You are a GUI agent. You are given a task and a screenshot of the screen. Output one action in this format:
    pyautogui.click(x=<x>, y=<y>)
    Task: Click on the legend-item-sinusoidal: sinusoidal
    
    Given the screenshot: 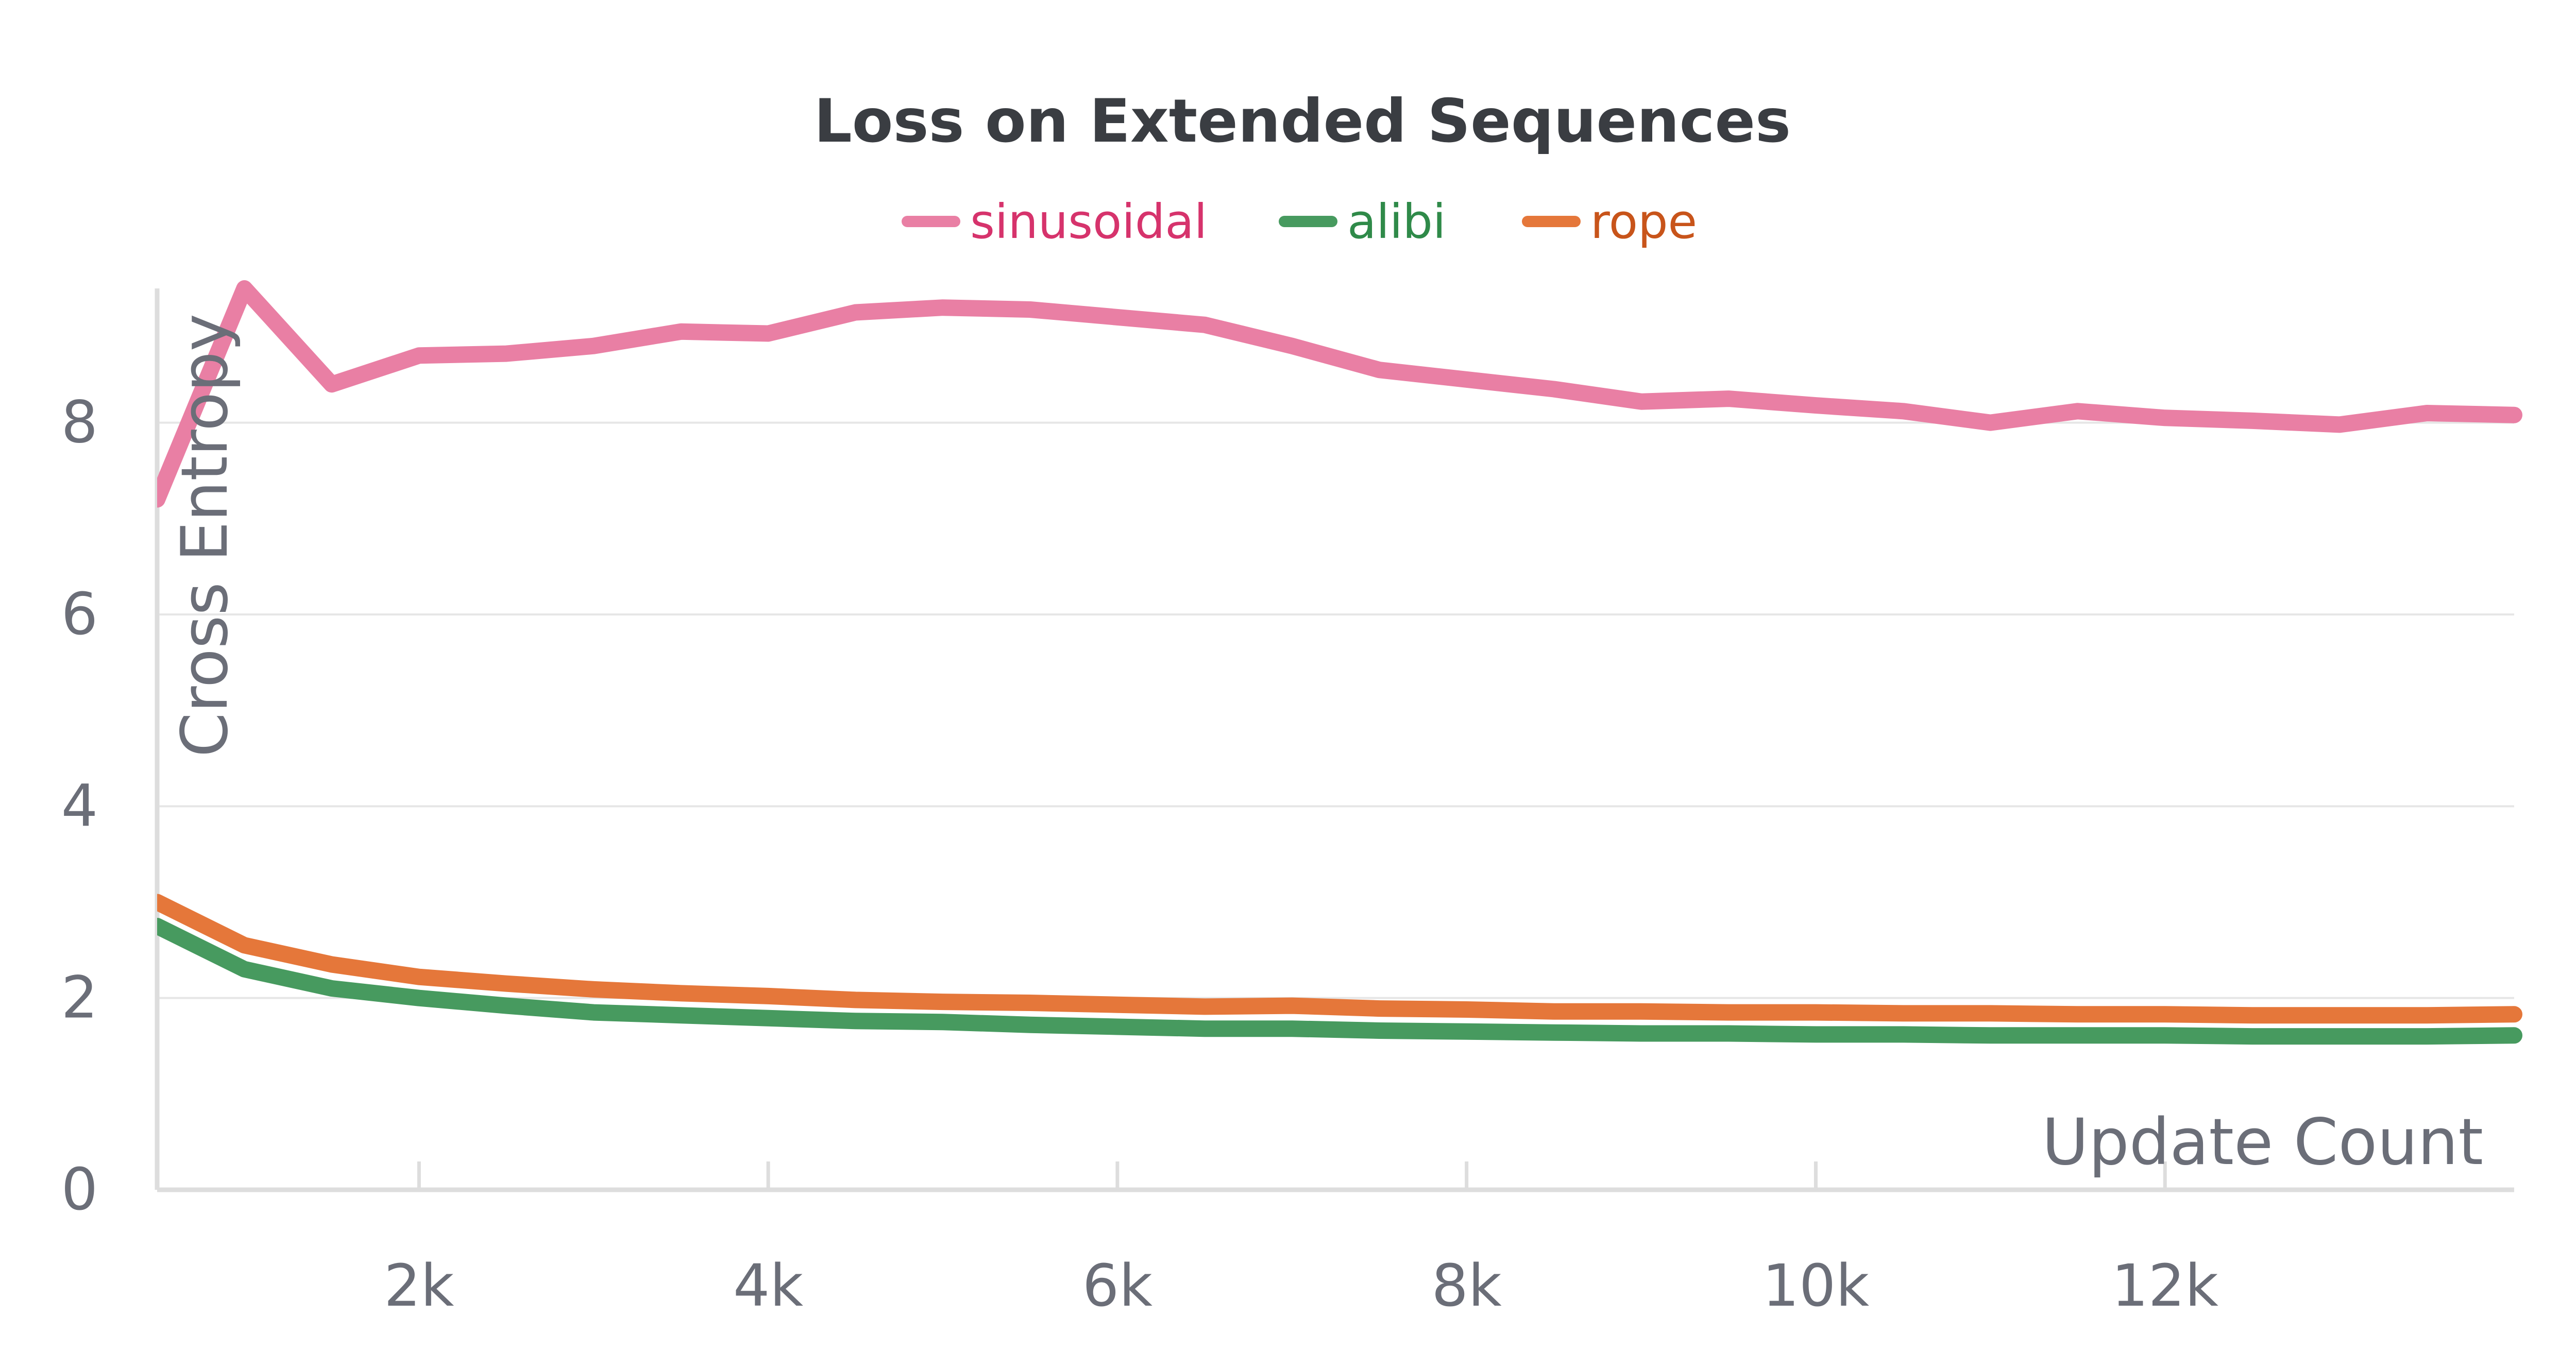 What is the action you would take?
    pyautogui.click(x=1054, y=221)
    